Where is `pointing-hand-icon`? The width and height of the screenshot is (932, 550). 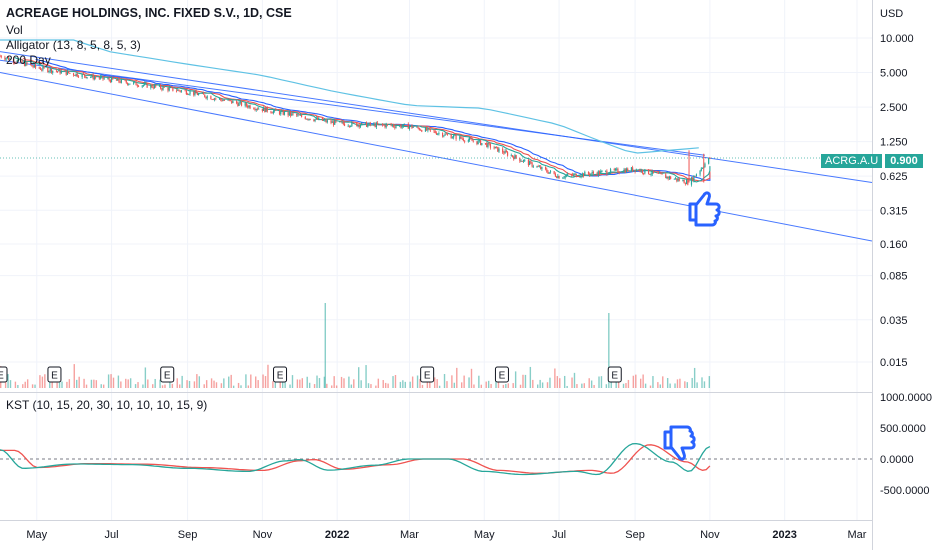 pointing-hand-icon is located at coordinates (679, 443).